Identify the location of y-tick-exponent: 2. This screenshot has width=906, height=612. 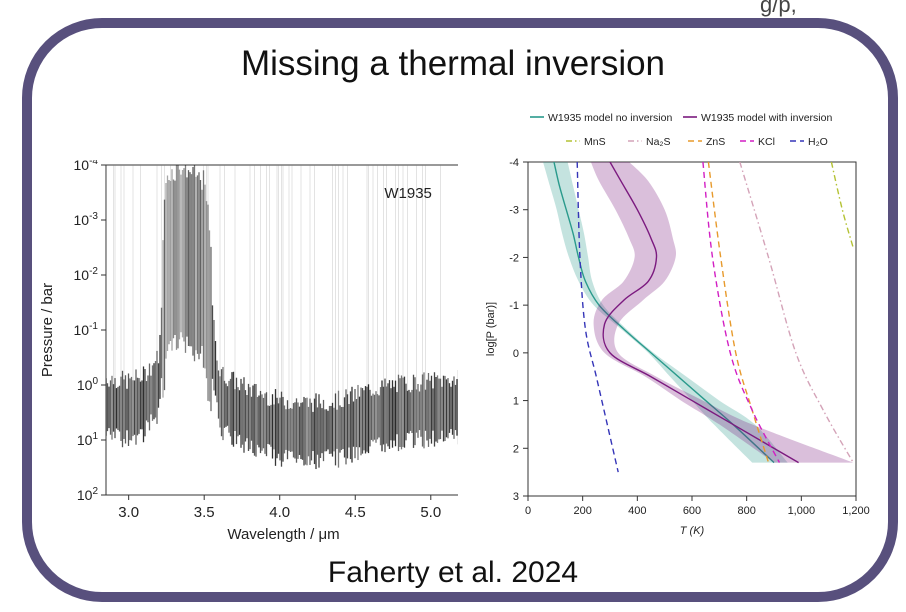
(95, 491).